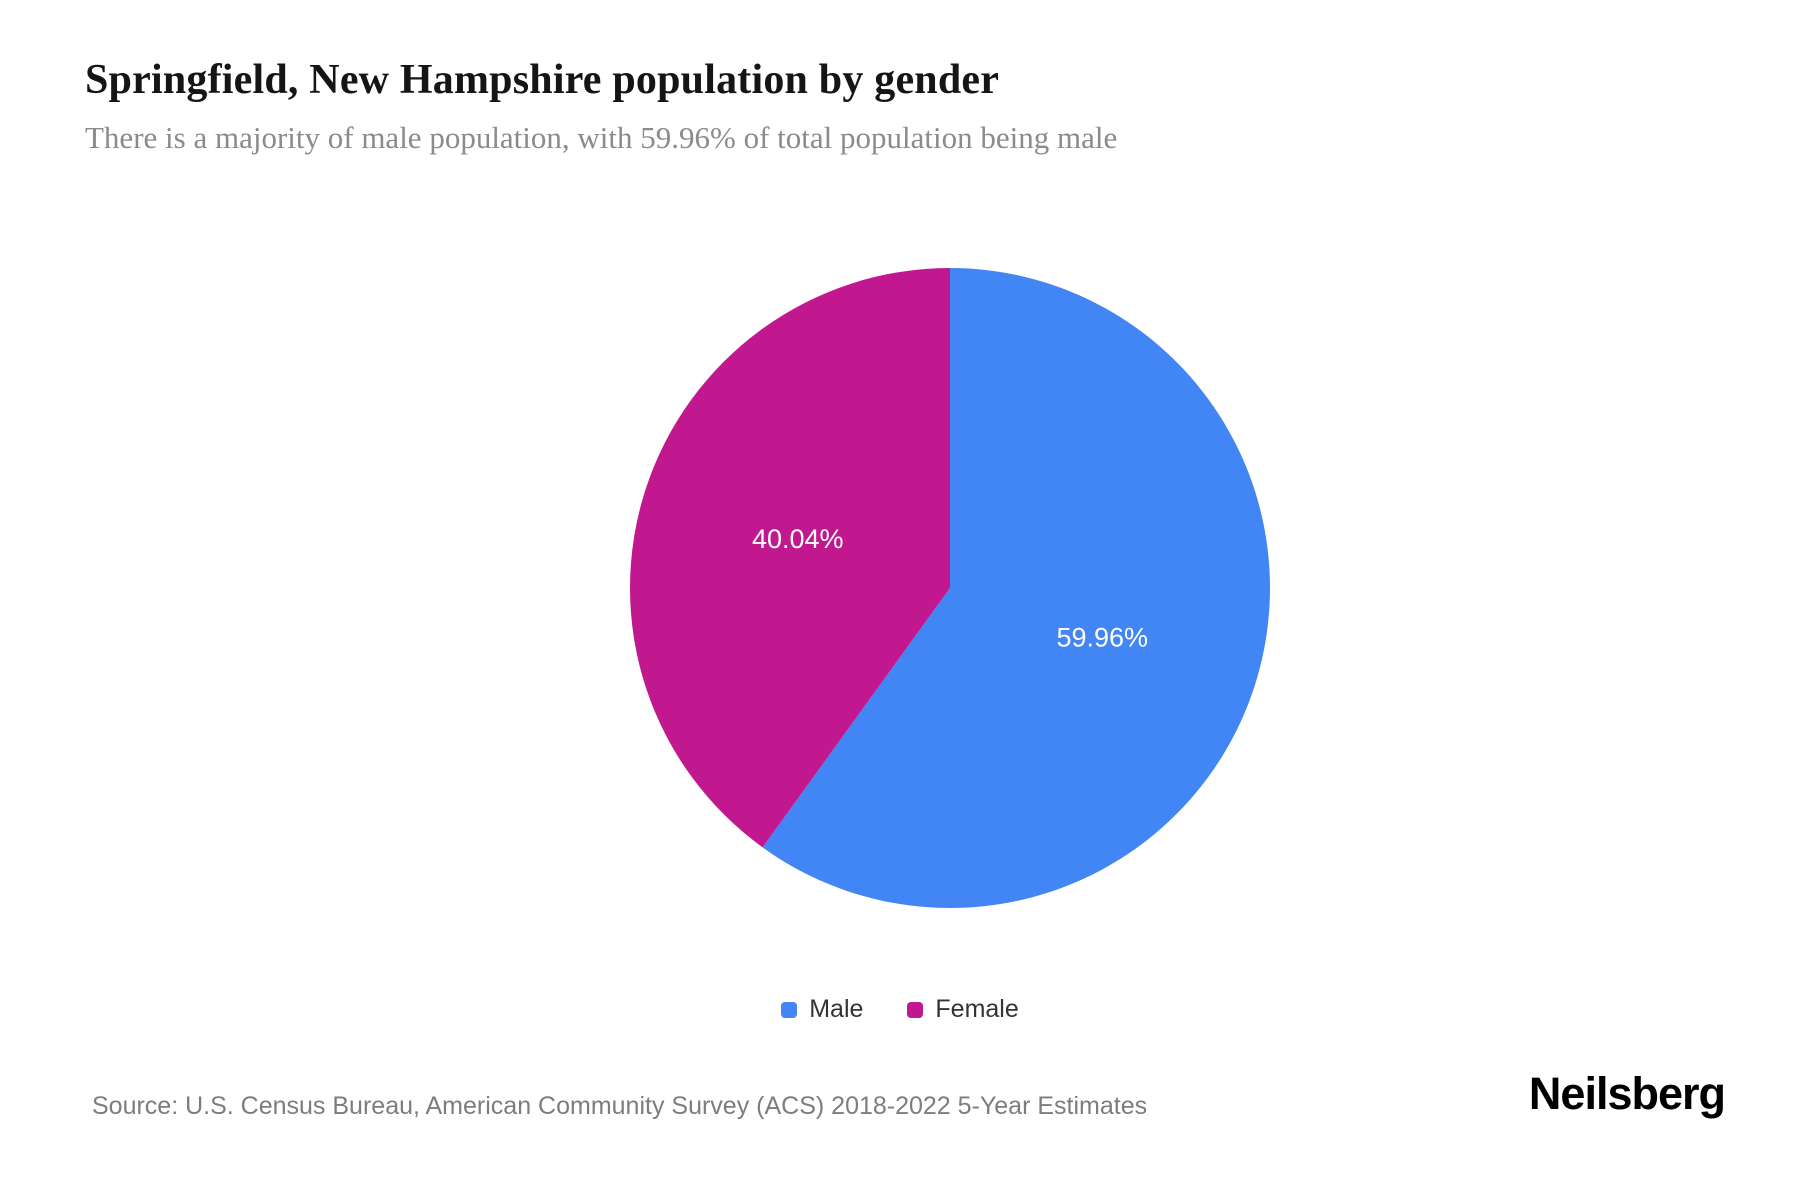 This screenshot has height=1200, width=1800. What do you see at coordinates (789, 558) in the screenshot?
I see `pie-slice-female` at bounding box center [789, 558].